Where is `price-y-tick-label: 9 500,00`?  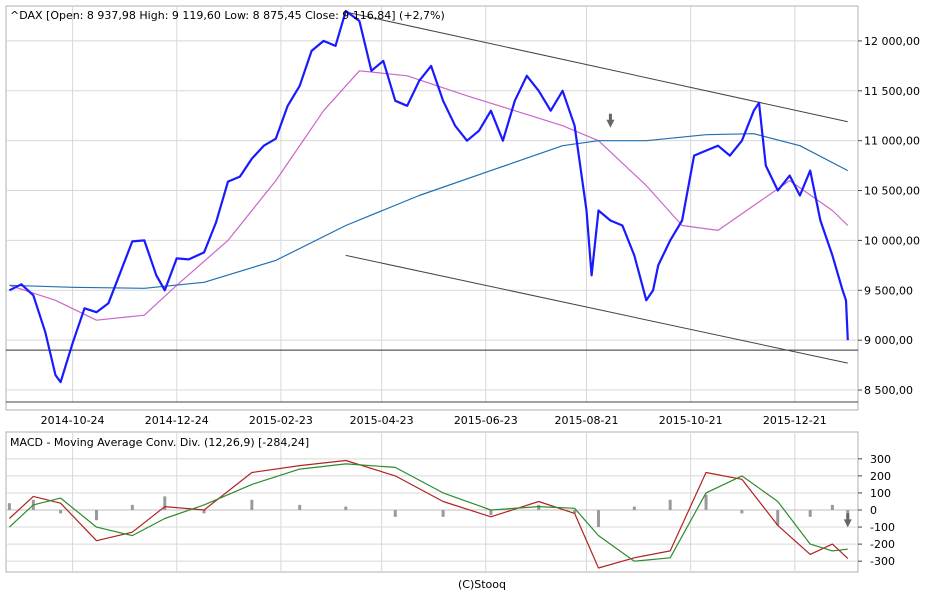 price-y-tick-label: 9 500,00 is located at coordinates (888, 290).